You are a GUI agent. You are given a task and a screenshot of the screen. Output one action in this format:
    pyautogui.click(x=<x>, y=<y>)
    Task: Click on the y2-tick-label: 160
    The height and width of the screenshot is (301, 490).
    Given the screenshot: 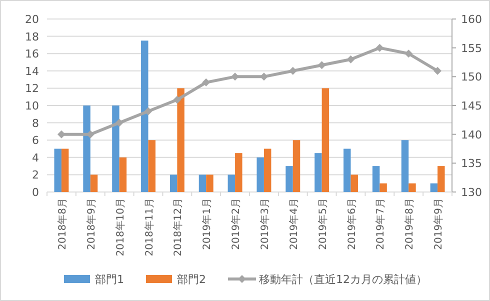 What is the action you would take?
    pyautogui.click(x=471, y=19)
    